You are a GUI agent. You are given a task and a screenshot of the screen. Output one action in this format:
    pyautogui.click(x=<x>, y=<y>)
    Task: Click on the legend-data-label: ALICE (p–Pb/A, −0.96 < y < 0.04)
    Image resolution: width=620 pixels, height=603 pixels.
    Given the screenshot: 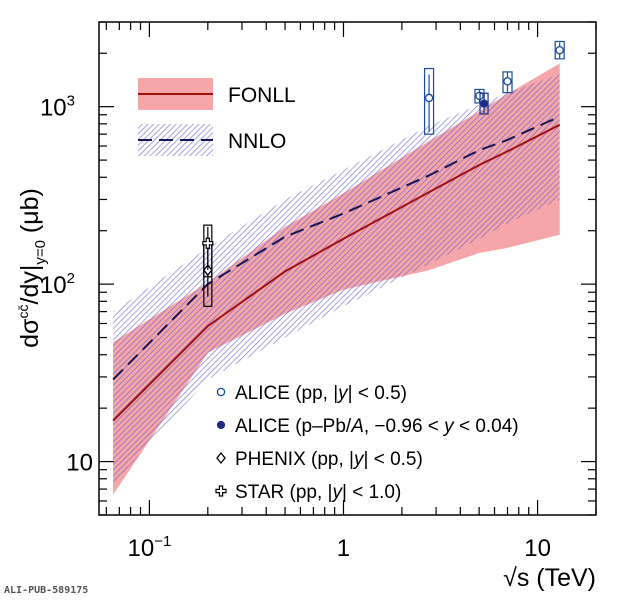 What is the action you would take?
    pyautogui.click(x=377, y=426)
    